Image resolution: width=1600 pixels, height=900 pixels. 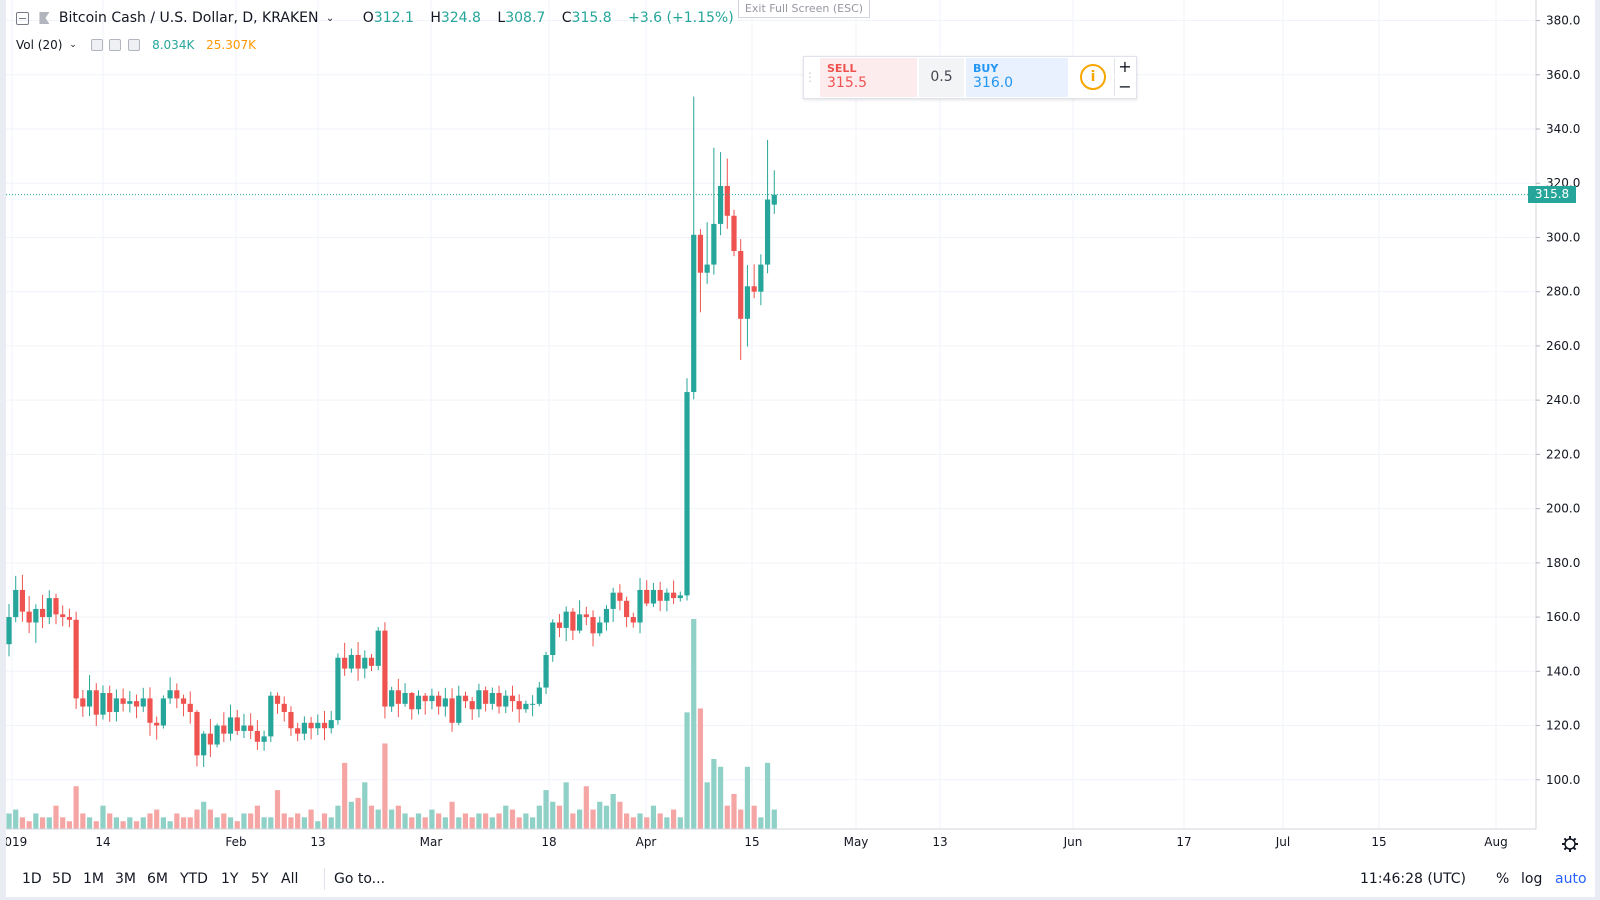 What do you see at coordinates (941, 77) in the screenshot?
I see `quantity-field: 0.5` at bounding box center [941, 77].